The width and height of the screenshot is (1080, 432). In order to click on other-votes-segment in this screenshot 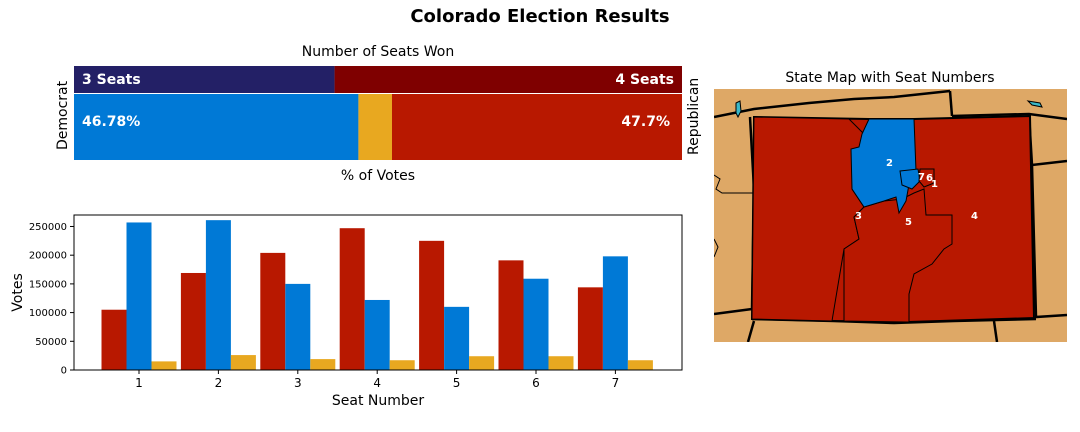, I will do `click(375, 127)`.